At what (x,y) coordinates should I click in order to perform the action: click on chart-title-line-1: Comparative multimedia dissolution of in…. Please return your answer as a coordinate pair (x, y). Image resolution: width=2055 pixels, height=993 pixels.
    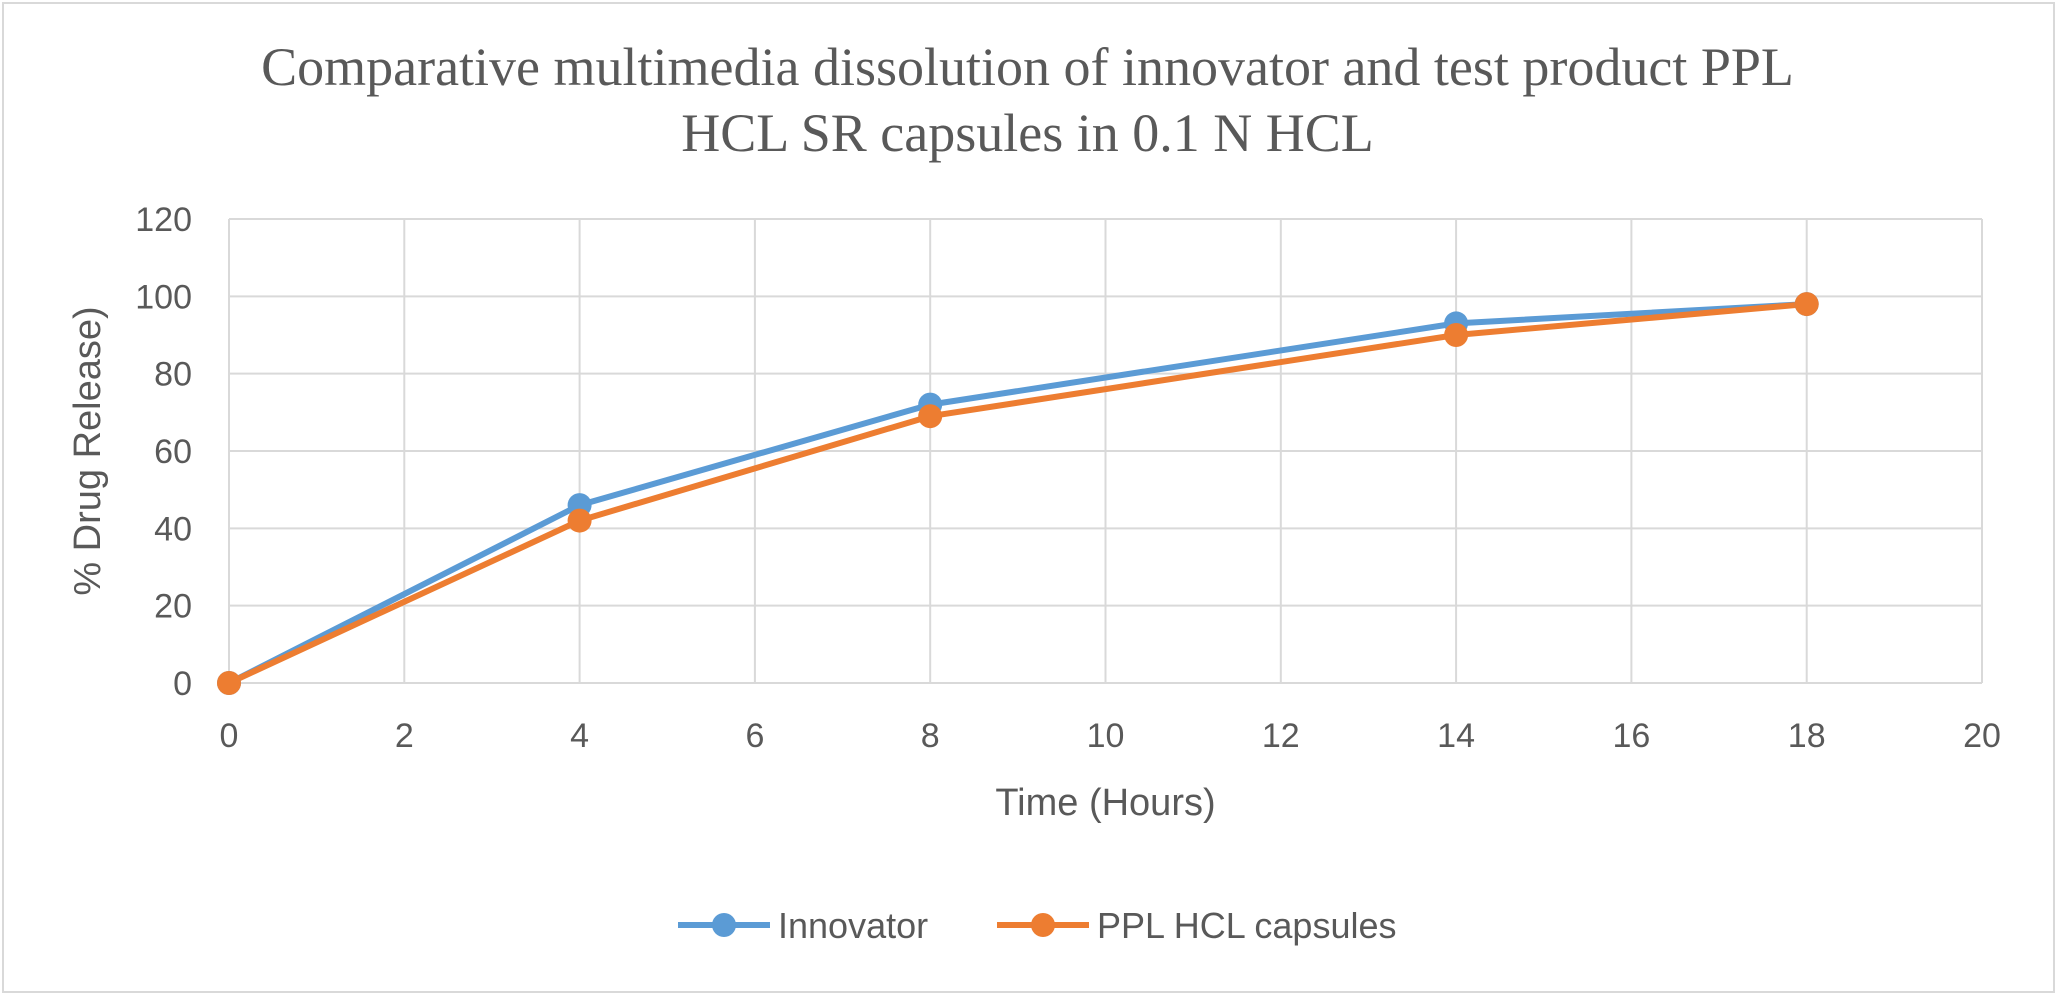
    Looking at the image, I should click on (1027, 67).